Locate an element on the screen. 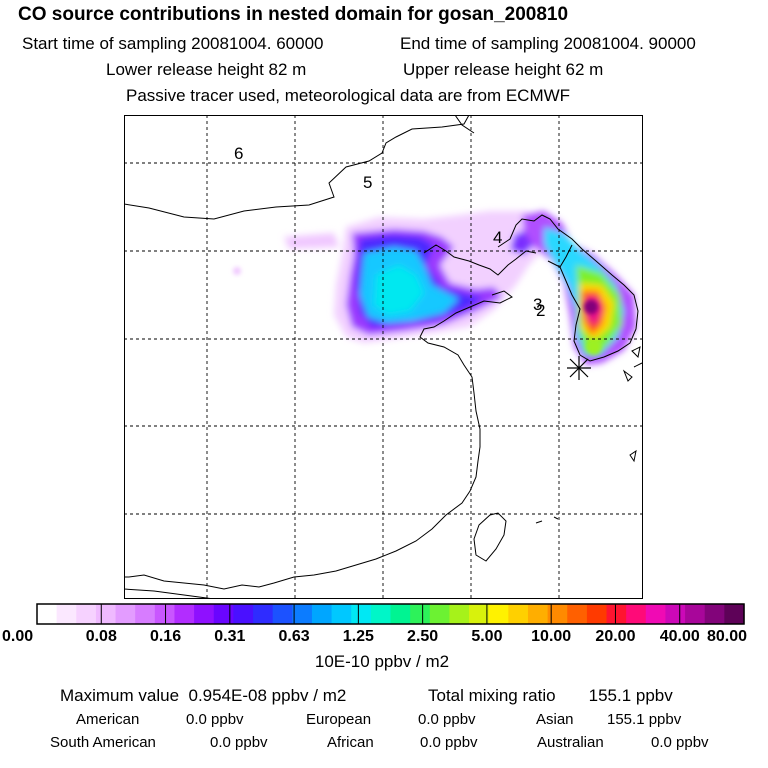 The width and height of the screenshot is (768, 768). colorbar-units: 10E-10 ppbv / m2 is located at coordinates (382, 661).